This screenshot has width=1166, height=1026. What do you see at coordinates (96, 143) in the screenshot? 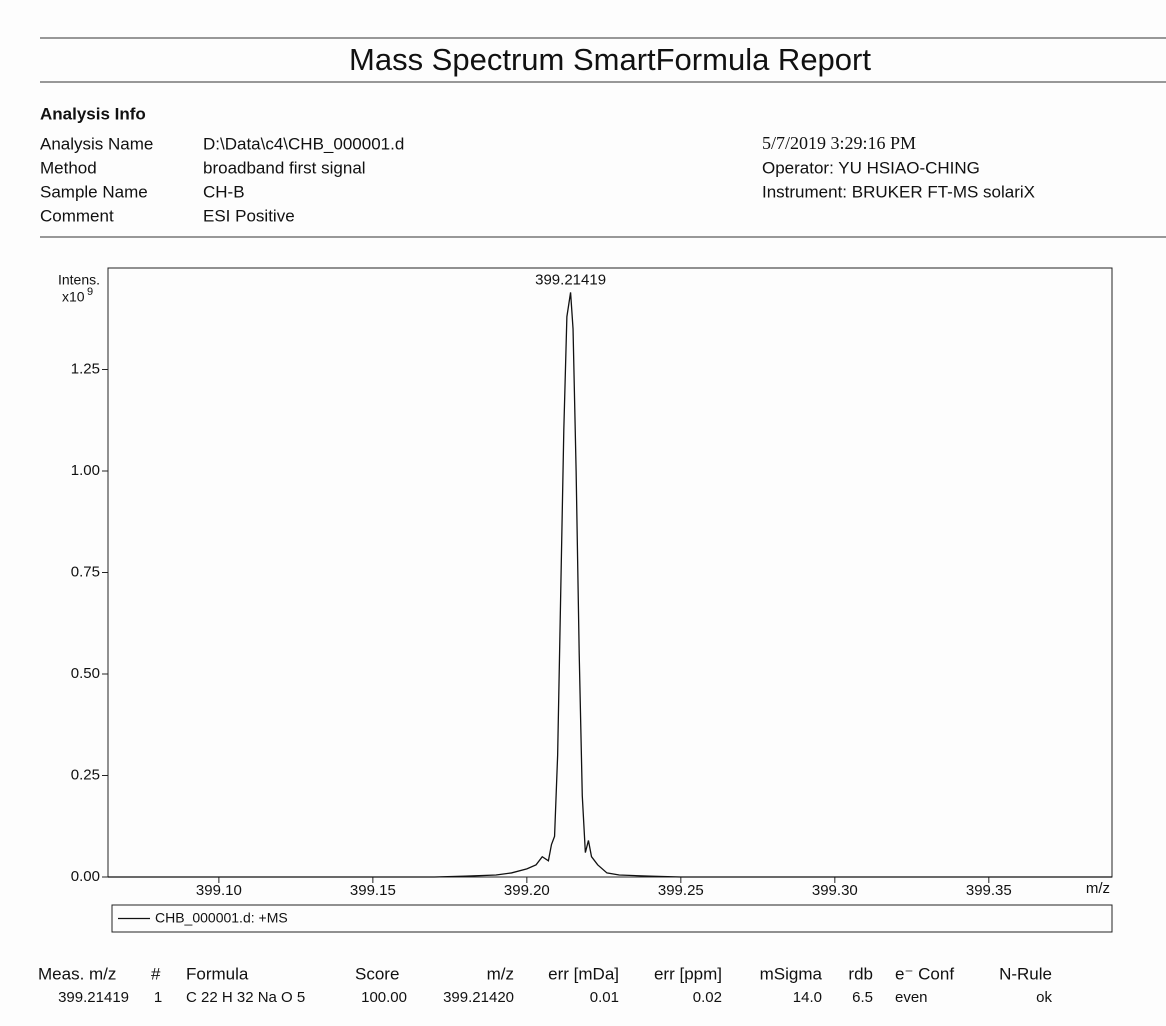
I see `info-label: Analysis Name` at bounding box center [96, 143].